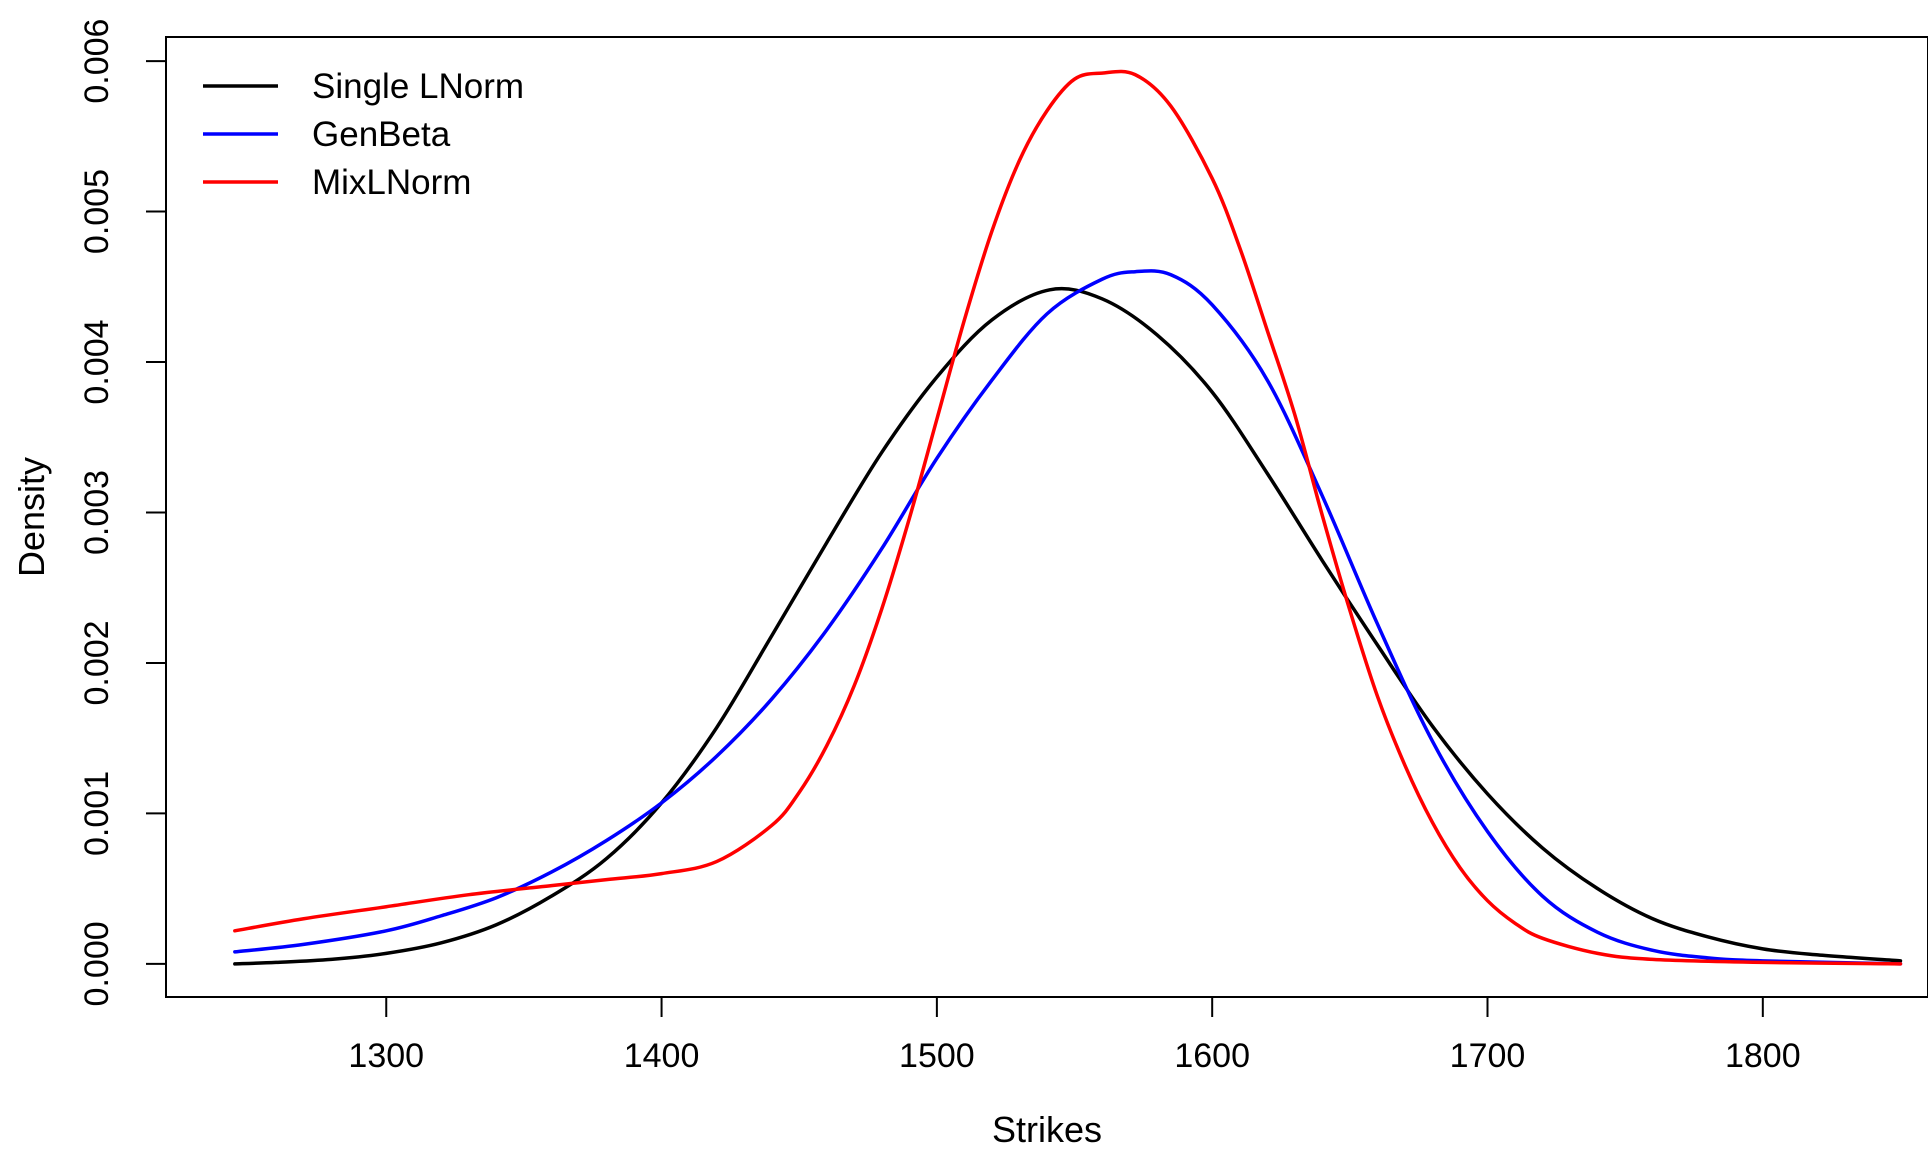 The height and width of the screenshot is (1151, 1928). What do you see at coordinates (97, 963) in the screenshot?
I see `y-tick-label: 0.000` at bounding box center [97, 963].